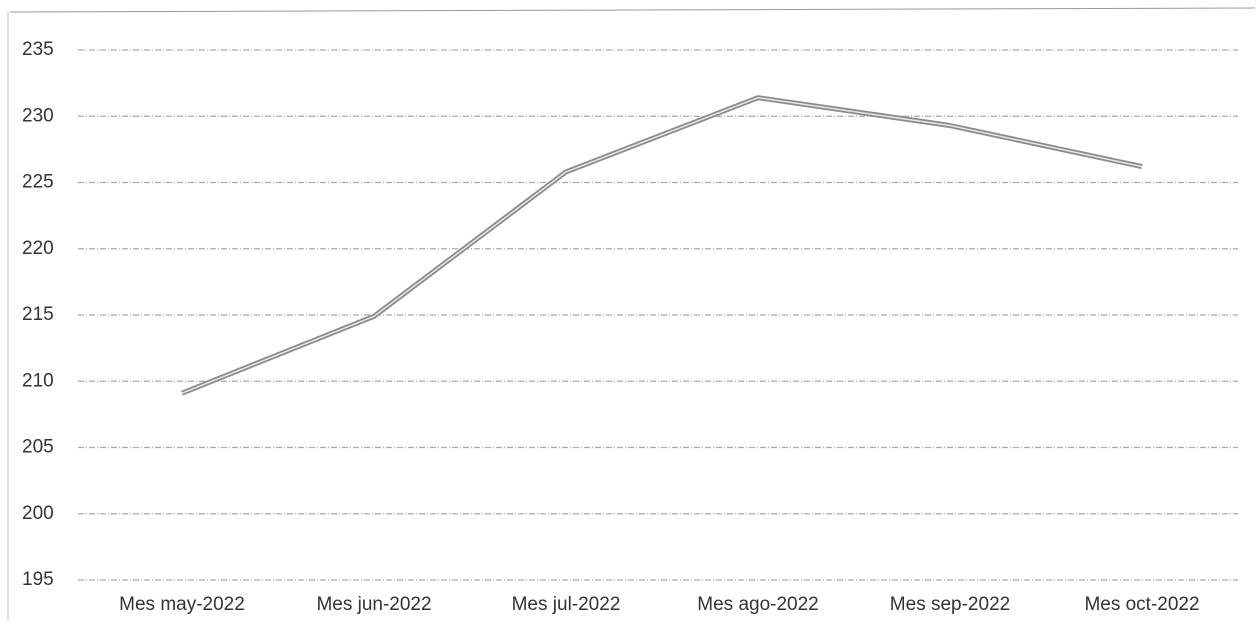 The width and height of the screenshot is (1260, 625). What do you see at coordinates (38, 182) in the screenshot?
I see `y-tick-label: 225` at bounding box center [38, 182].